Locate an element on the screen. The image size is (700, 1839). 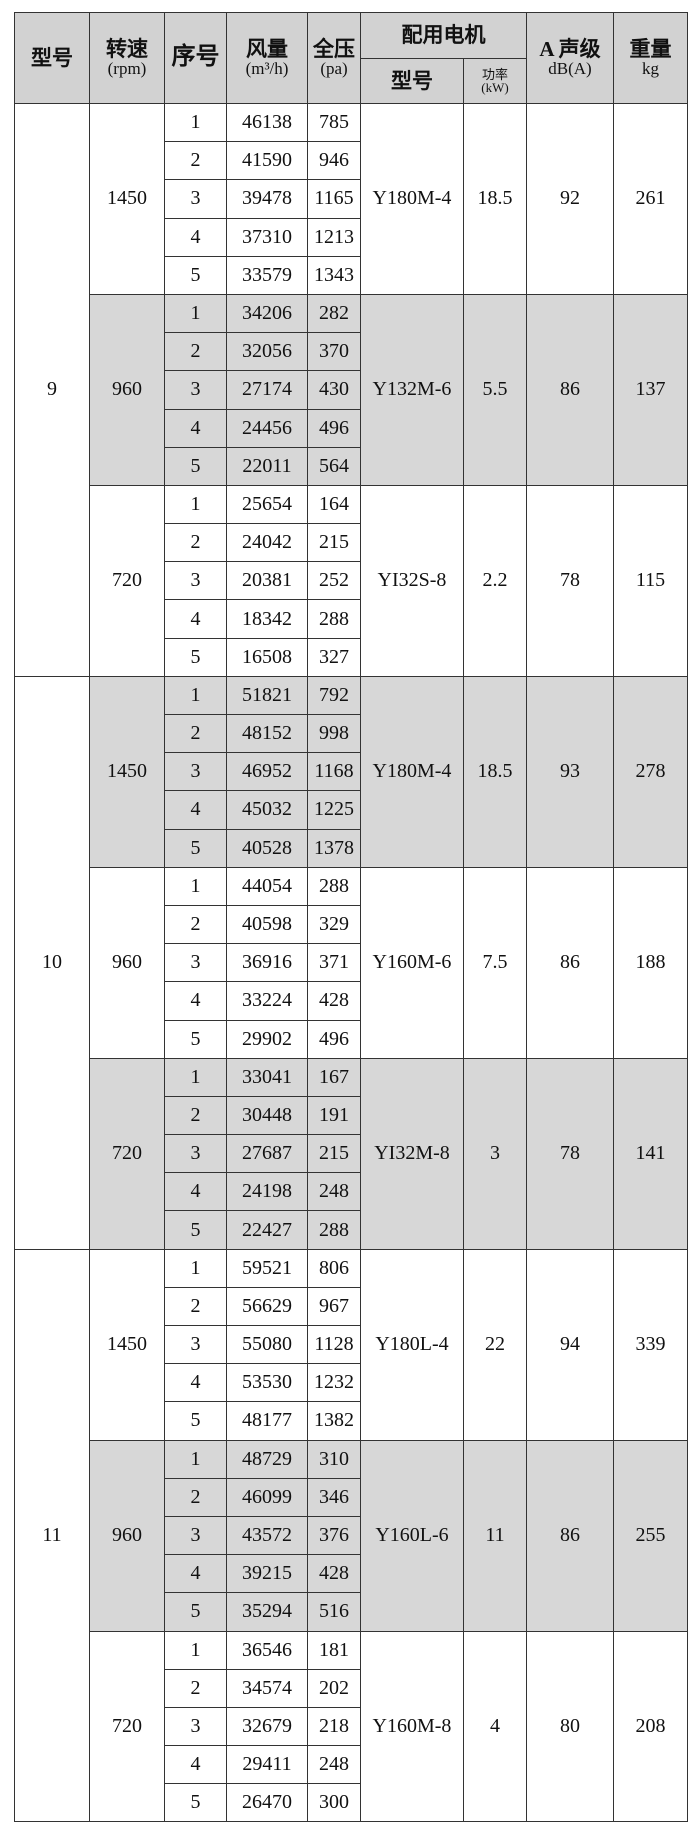
table-row: 3 32679 218 is located at coordinates (351, 1726).